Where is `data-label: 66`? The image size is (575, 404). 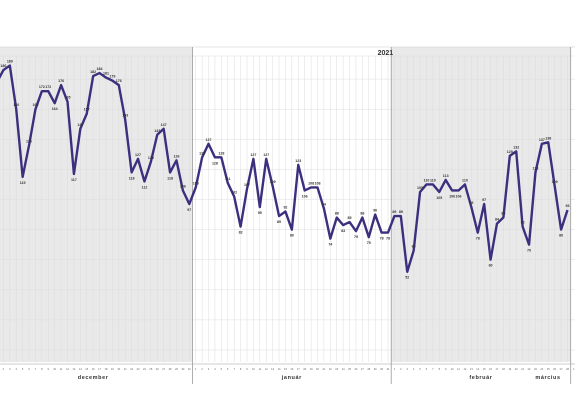 data-label: 66 is located at coordinates (414, 247).